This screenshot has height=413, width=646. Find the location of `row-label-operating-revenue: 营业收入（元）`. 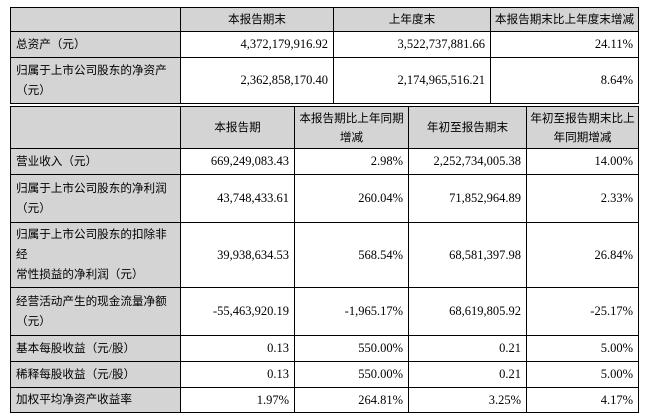

row-label-operating-revenue: 营业收入（元） is located at coordinates (95, 161).